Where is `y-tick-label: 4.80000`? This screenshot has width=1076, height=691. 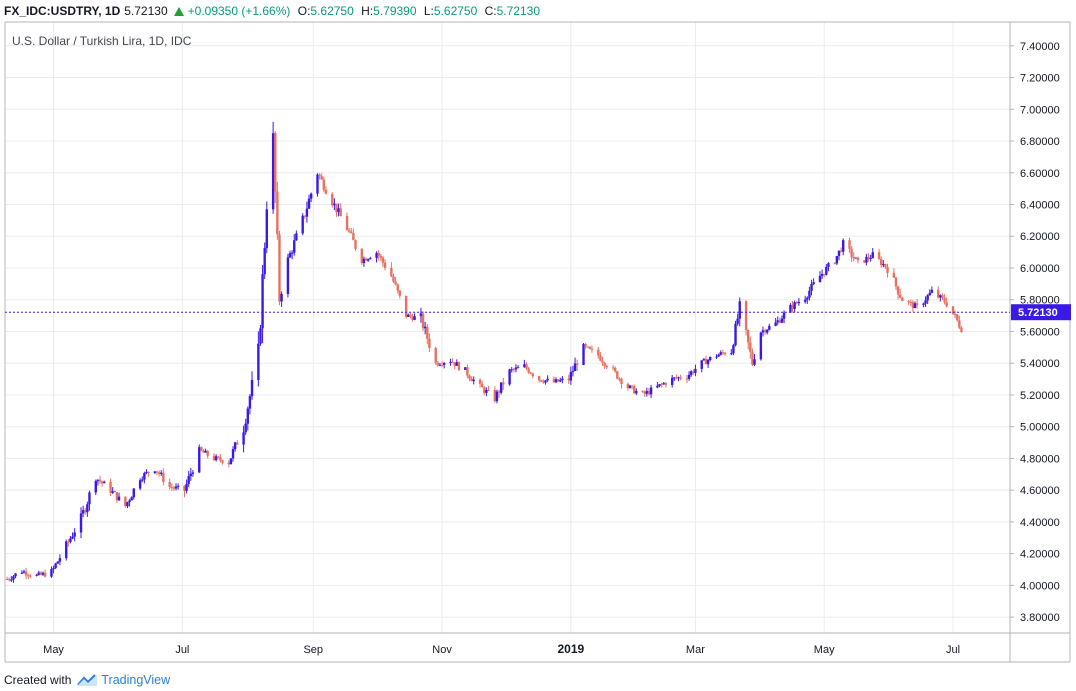 y-tick-label: 4.80000 is located at coordinates (1040, 459).